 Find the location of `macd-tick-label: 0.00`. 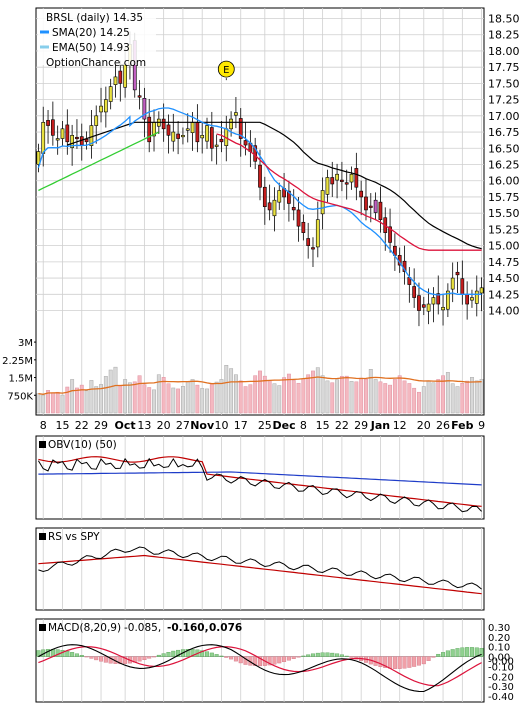

macd-tick-label: 0.00 is located at coordinates (499, 658).